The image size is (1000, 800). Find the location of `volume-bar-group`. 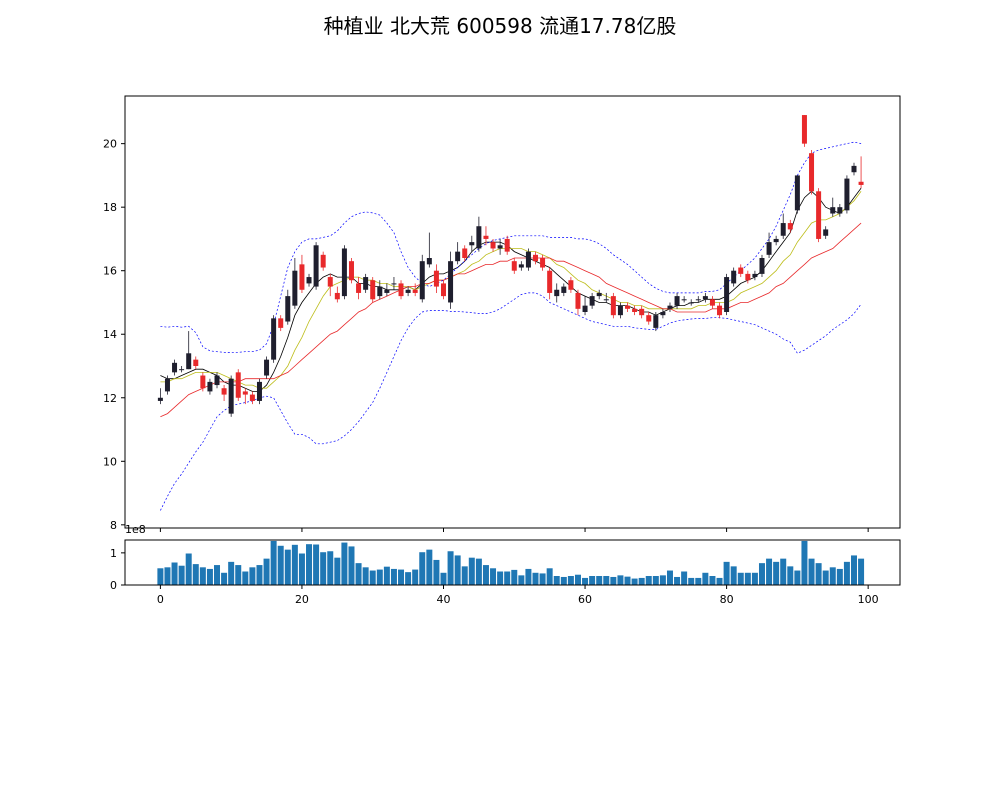

volume-bar-group is located at coordinates (511, 562).